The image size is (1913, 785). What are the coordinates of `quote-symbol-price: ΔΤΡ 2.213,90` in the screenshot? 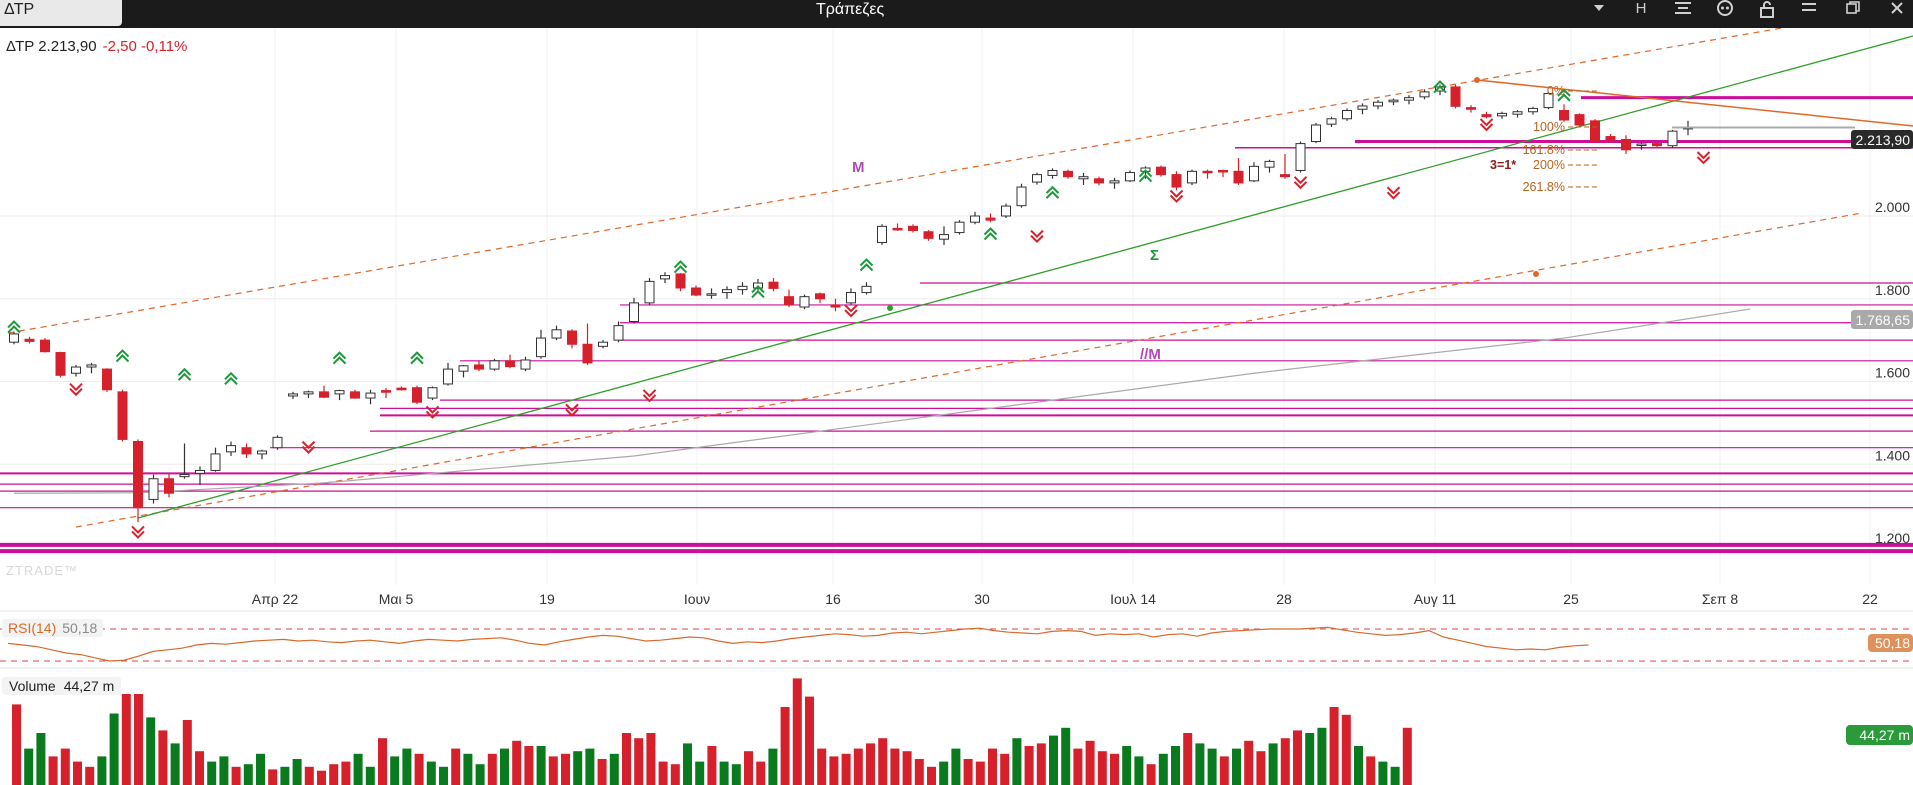 It's located at (51, 46).